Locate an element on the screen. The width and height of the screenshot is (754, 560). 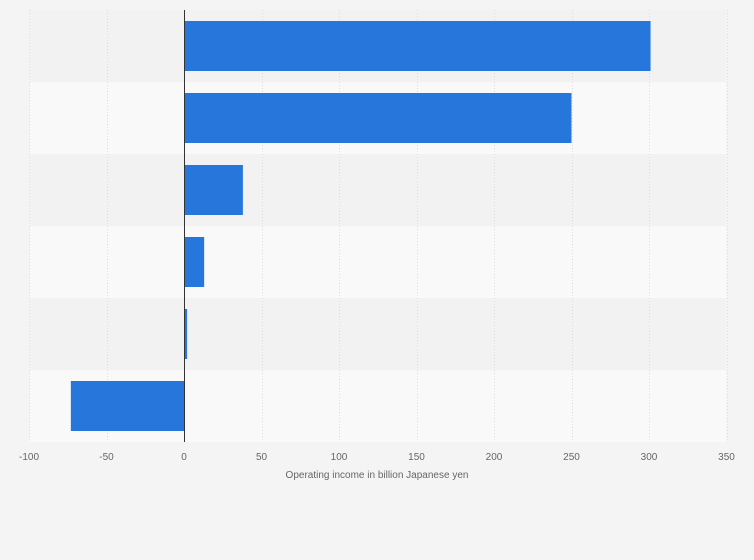
x-tick-label: 250 is located at coordinates (571, 457).